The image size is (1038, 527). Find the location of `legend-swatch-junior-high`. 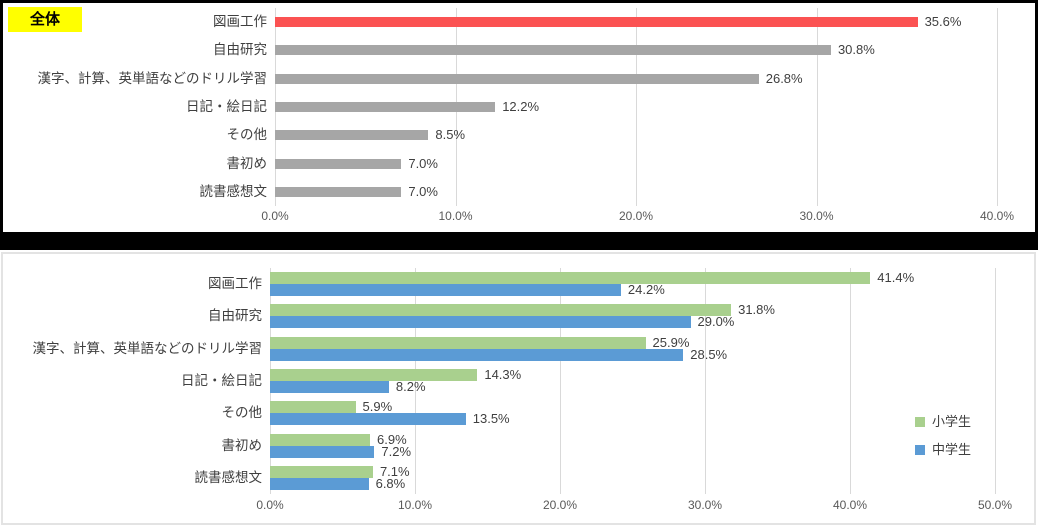

legend-swatch-junior-high is located at coordinates (920, 450).